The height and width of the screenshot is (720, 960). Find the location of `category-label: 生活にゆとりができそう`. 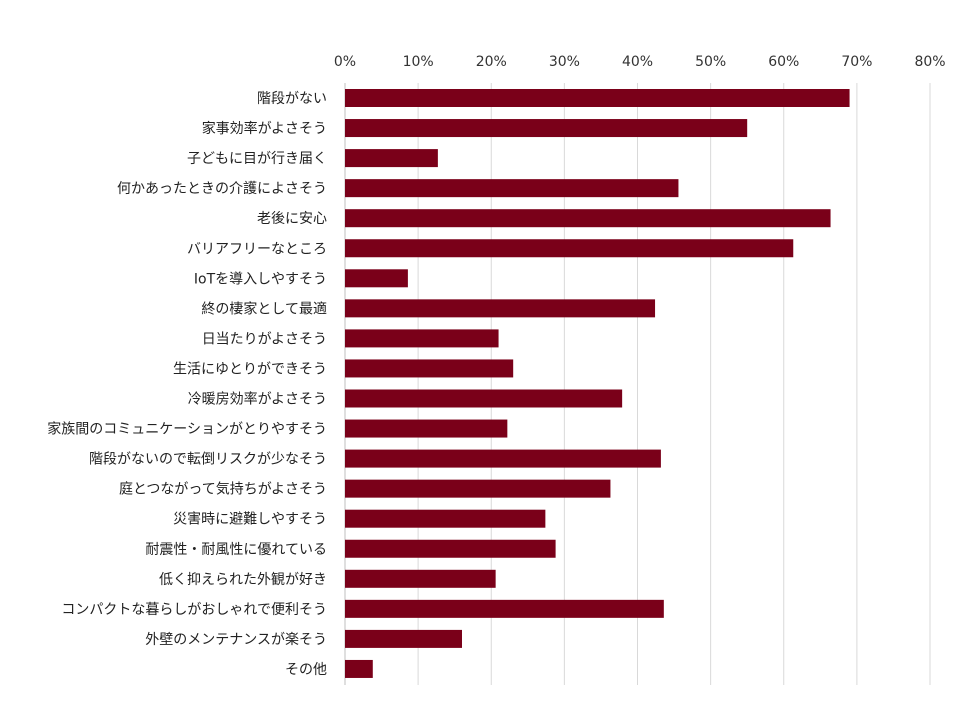

category-label: 生活にゆとりができそう is located at coordinates (250, 369).